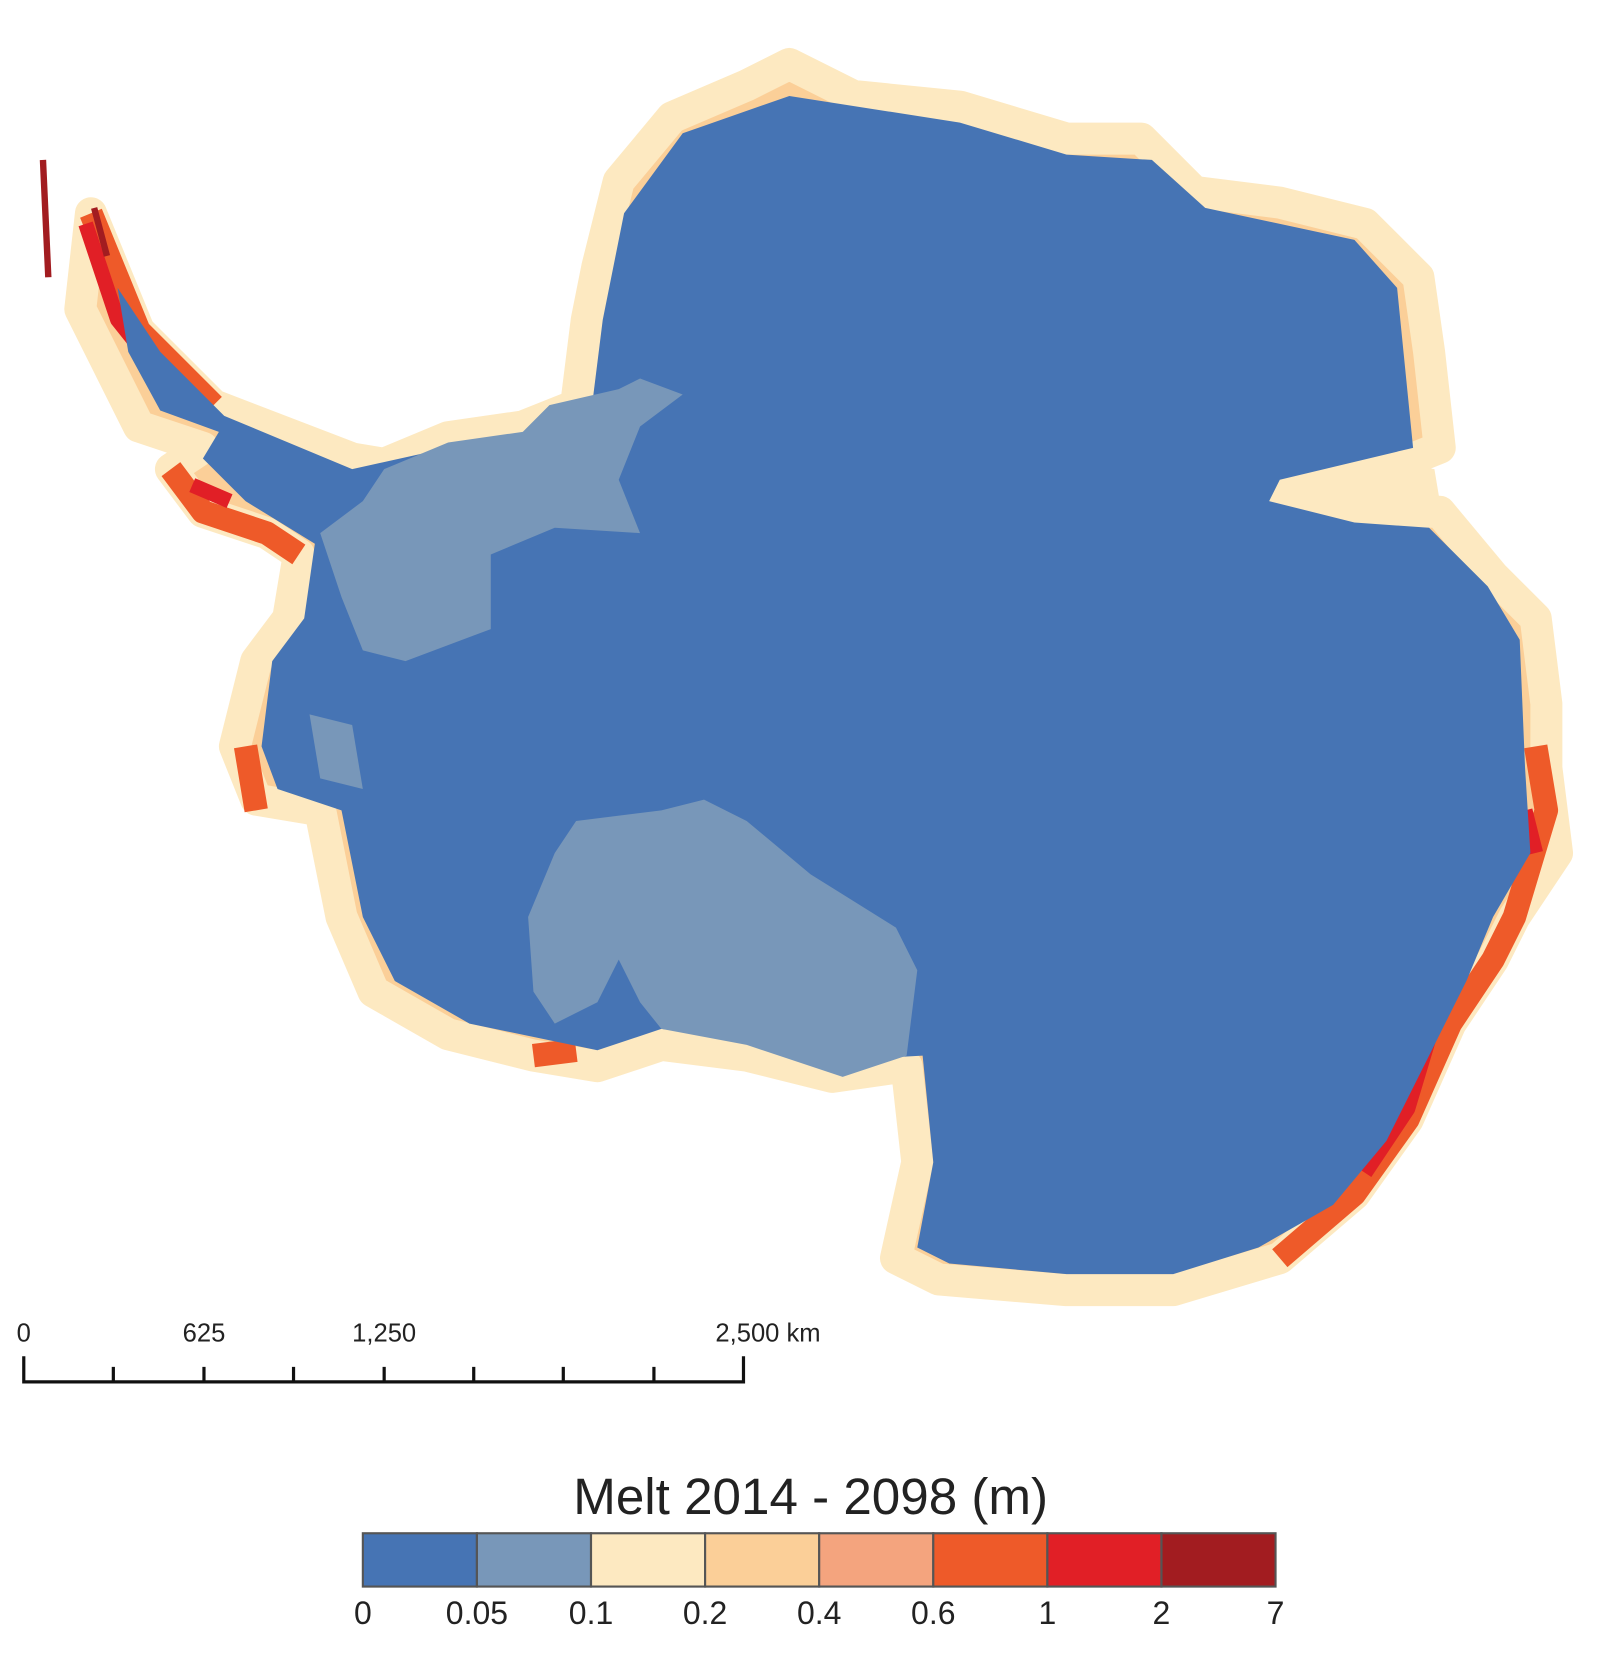 The height and width of the screenshot is (1674, 1600). Describe the element at coordinates (477, 1613) in the screenshot. I see `legend-break-label: 0.05` at that location.